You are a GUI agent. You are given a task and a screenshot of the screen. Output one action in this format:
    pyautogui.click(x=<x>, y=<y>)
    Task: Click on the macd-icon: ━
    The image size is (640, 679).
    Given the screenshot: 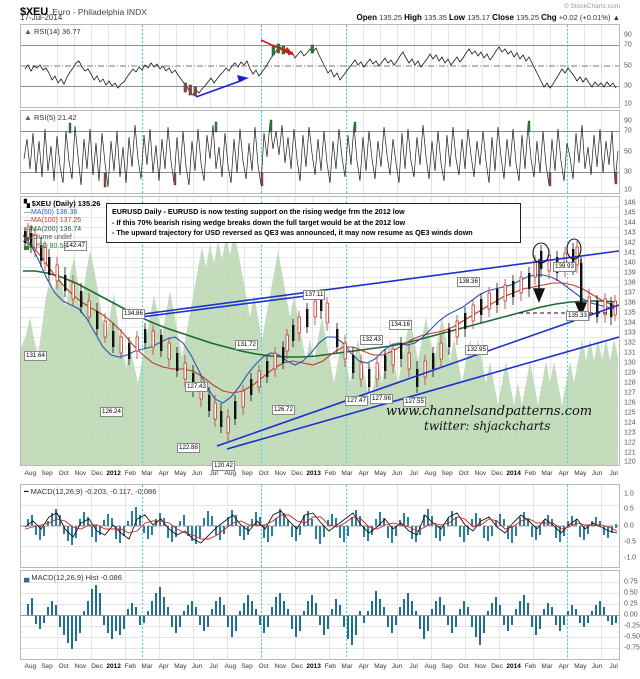 What is the action you would take?
    pyautogui.click(x=26, y=491)
    